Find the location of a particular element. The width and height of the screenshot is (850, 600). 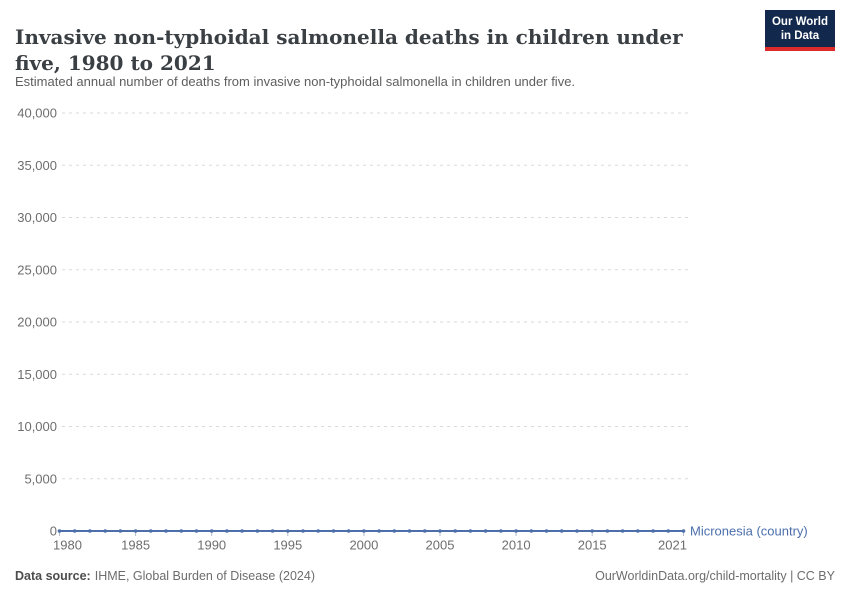

data-source-label: Data source: is located at coordinates (53, 576).